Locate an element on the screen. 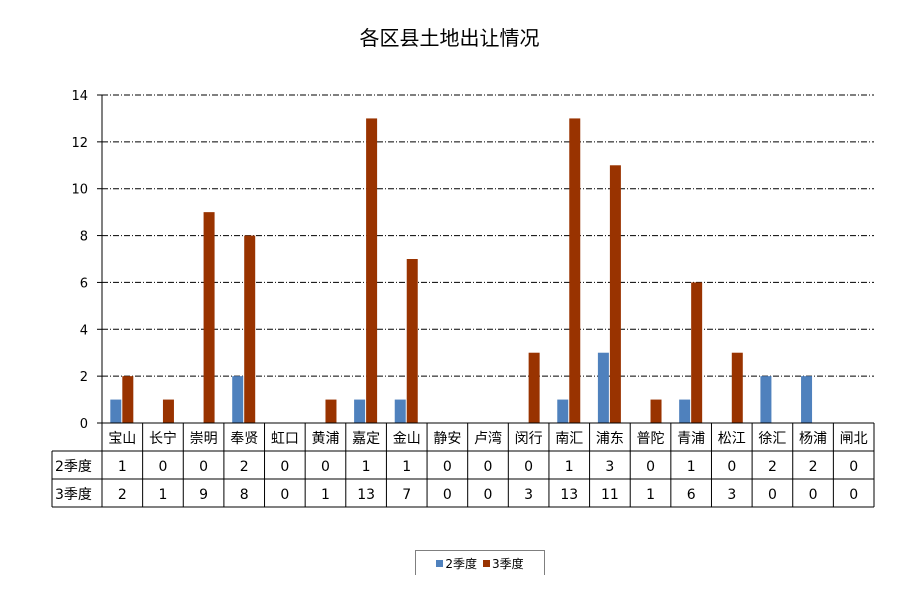 The image size is (899, 594). category-label: 南汇 is located at coordinates (569, 439).